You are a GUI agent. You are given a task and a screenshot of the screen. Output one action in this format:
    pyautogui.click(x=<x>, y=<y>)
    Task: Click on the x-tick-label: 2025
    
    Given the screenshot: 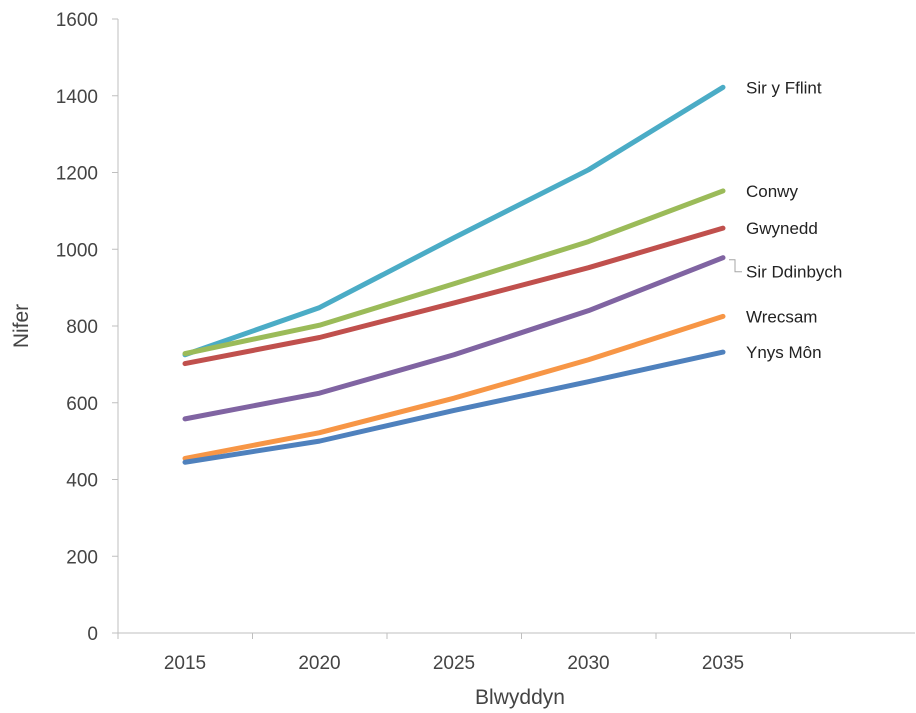 What is the action you would take?
    pyautogui.click(x=454, y=663)
    